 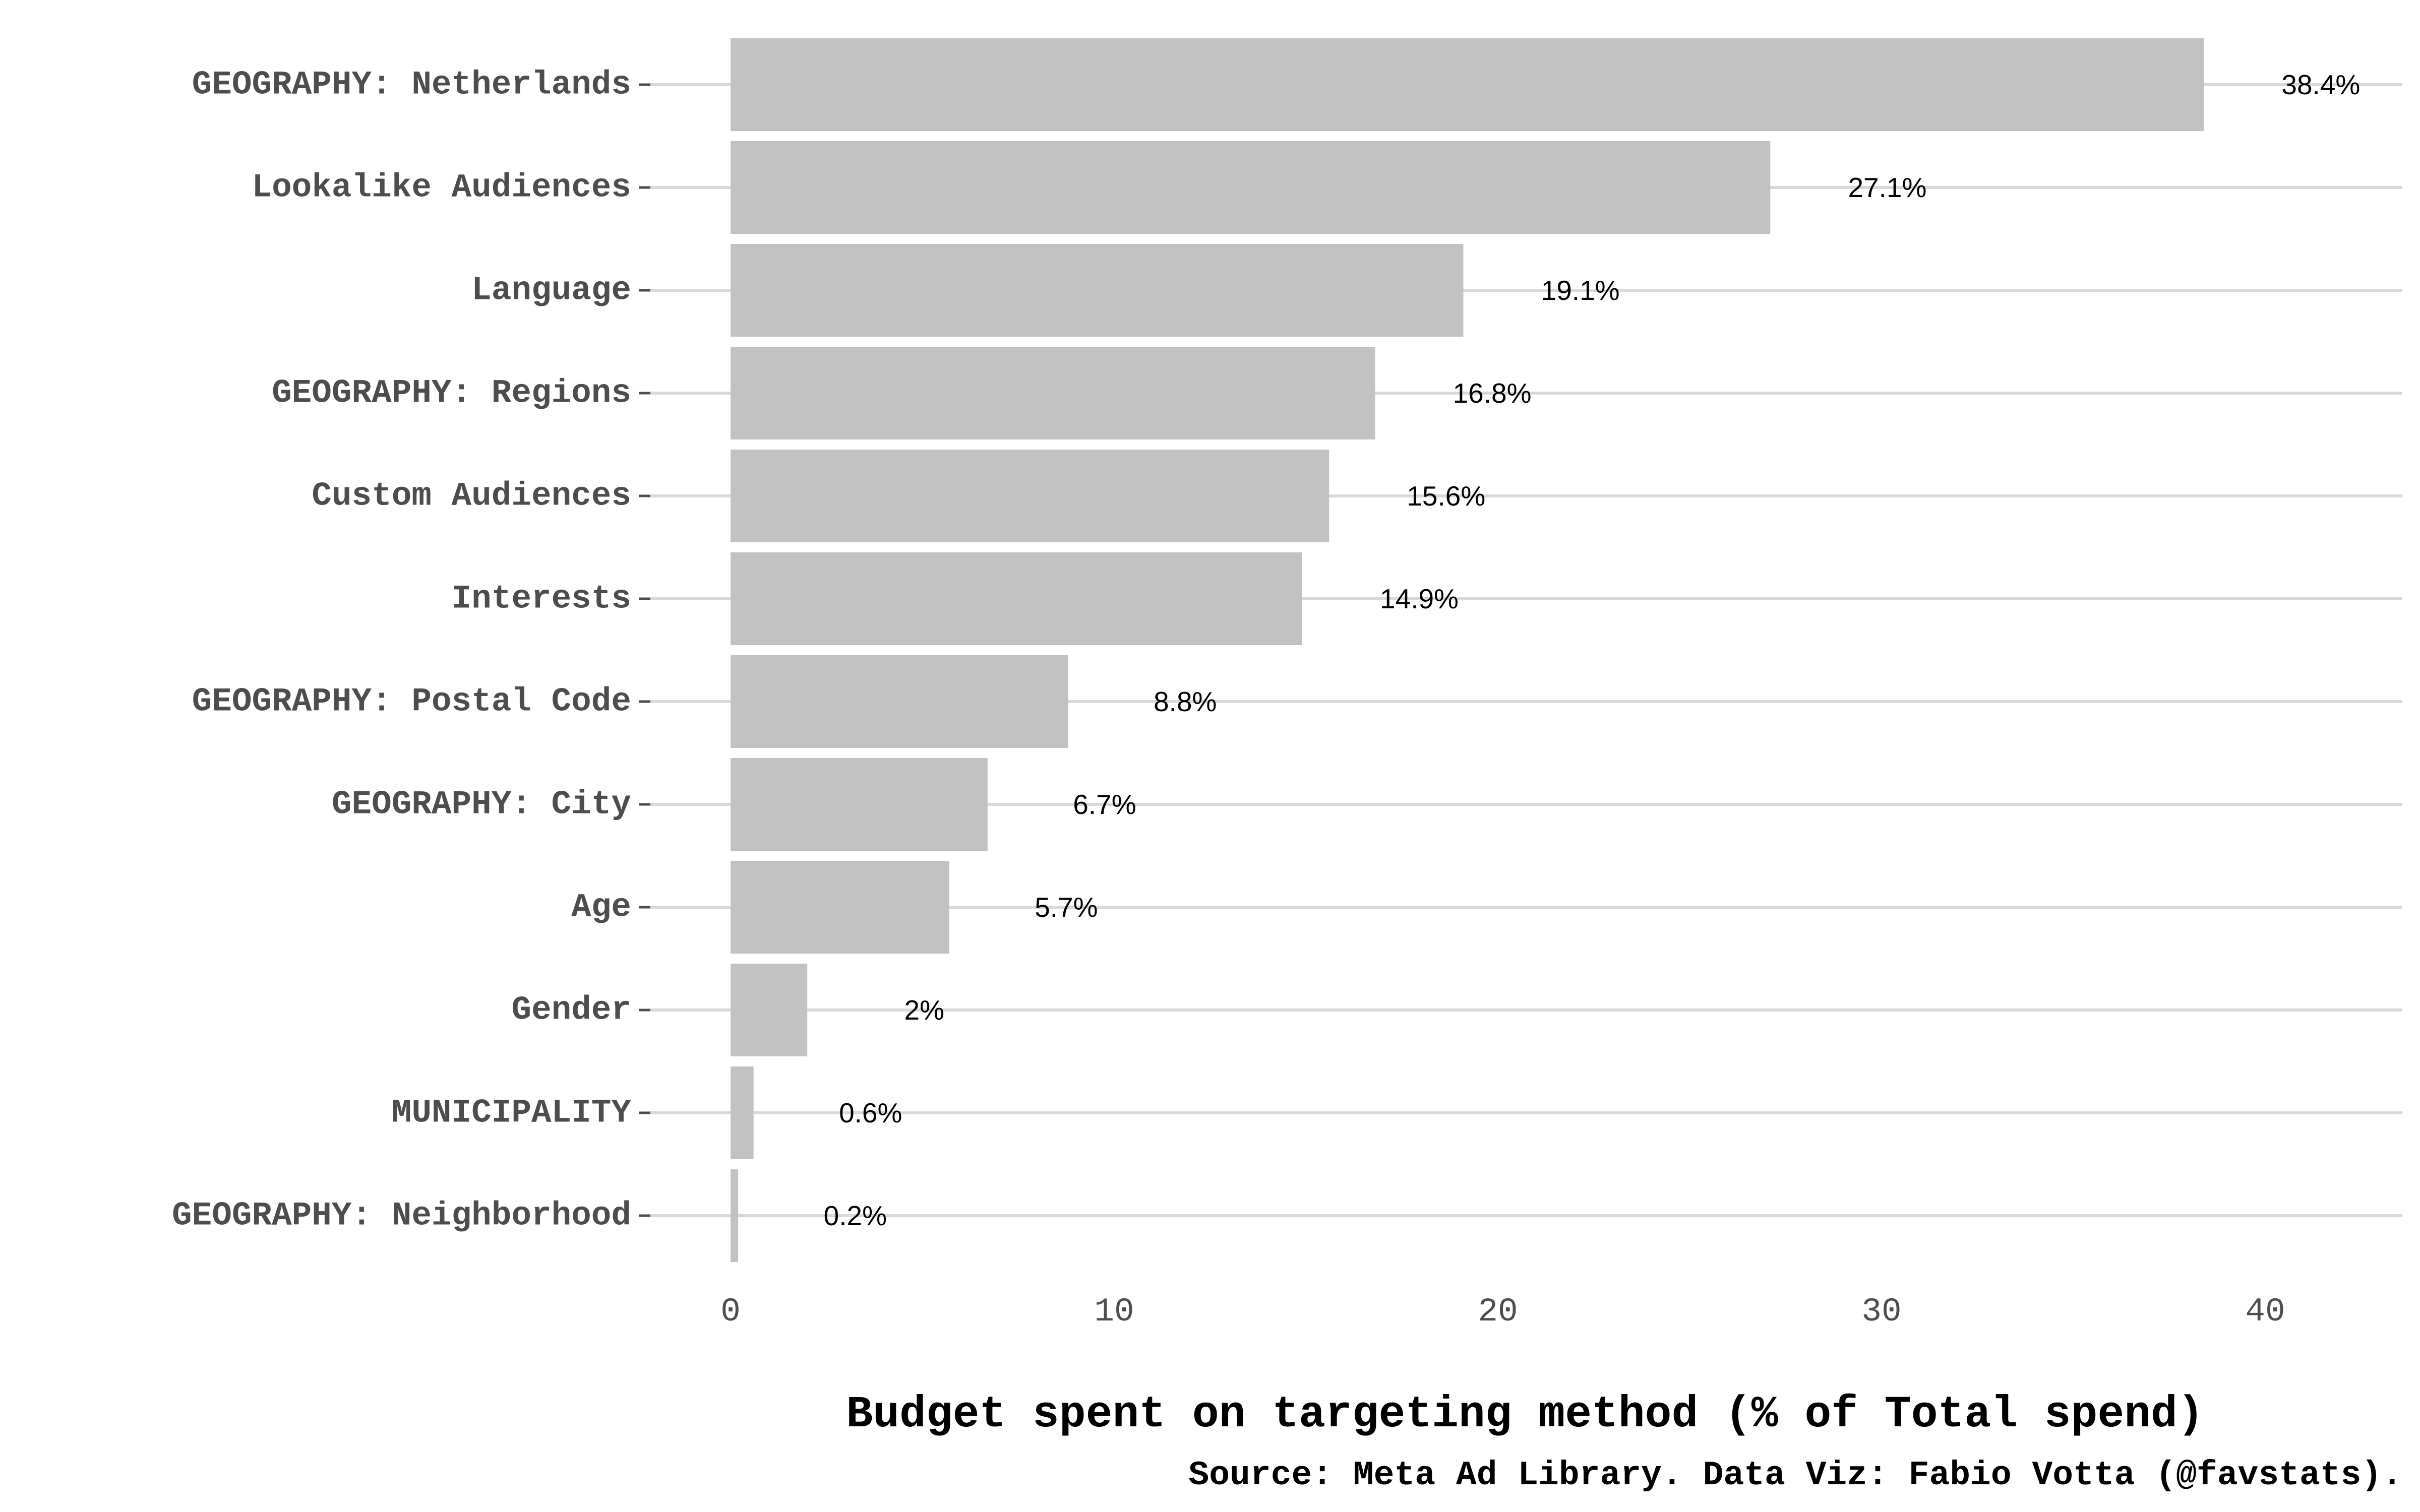 What do you see at coordinates (1881, 1312) in the screenshot?
I see `x-tick-label: 30` at bounding box center [1881, 1312].